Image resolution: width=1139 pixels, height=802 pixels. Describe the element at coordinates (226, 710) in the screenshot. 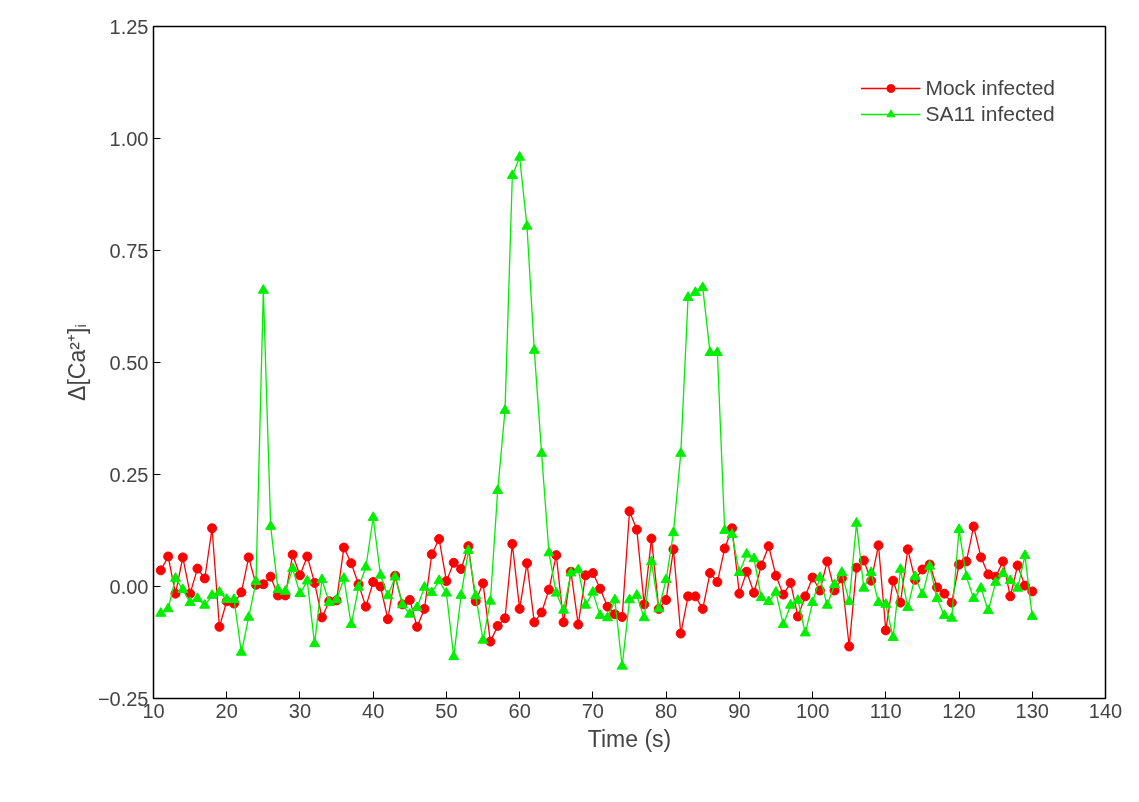

I see `x-tick-label: 20` at that location.